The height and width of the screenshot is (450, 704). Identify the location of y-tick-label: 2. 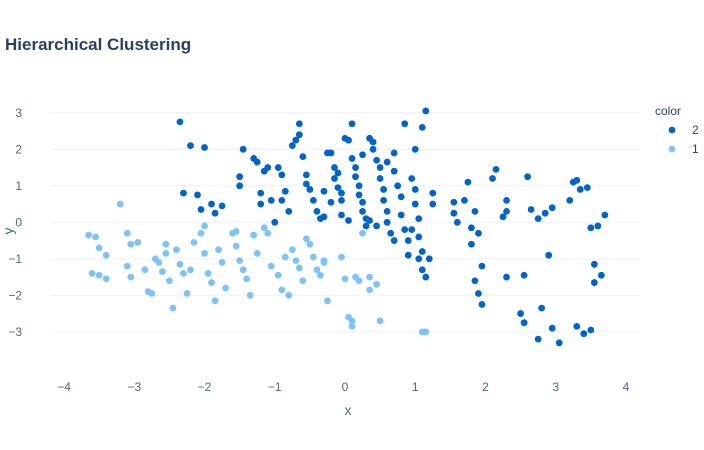
(18, 149).